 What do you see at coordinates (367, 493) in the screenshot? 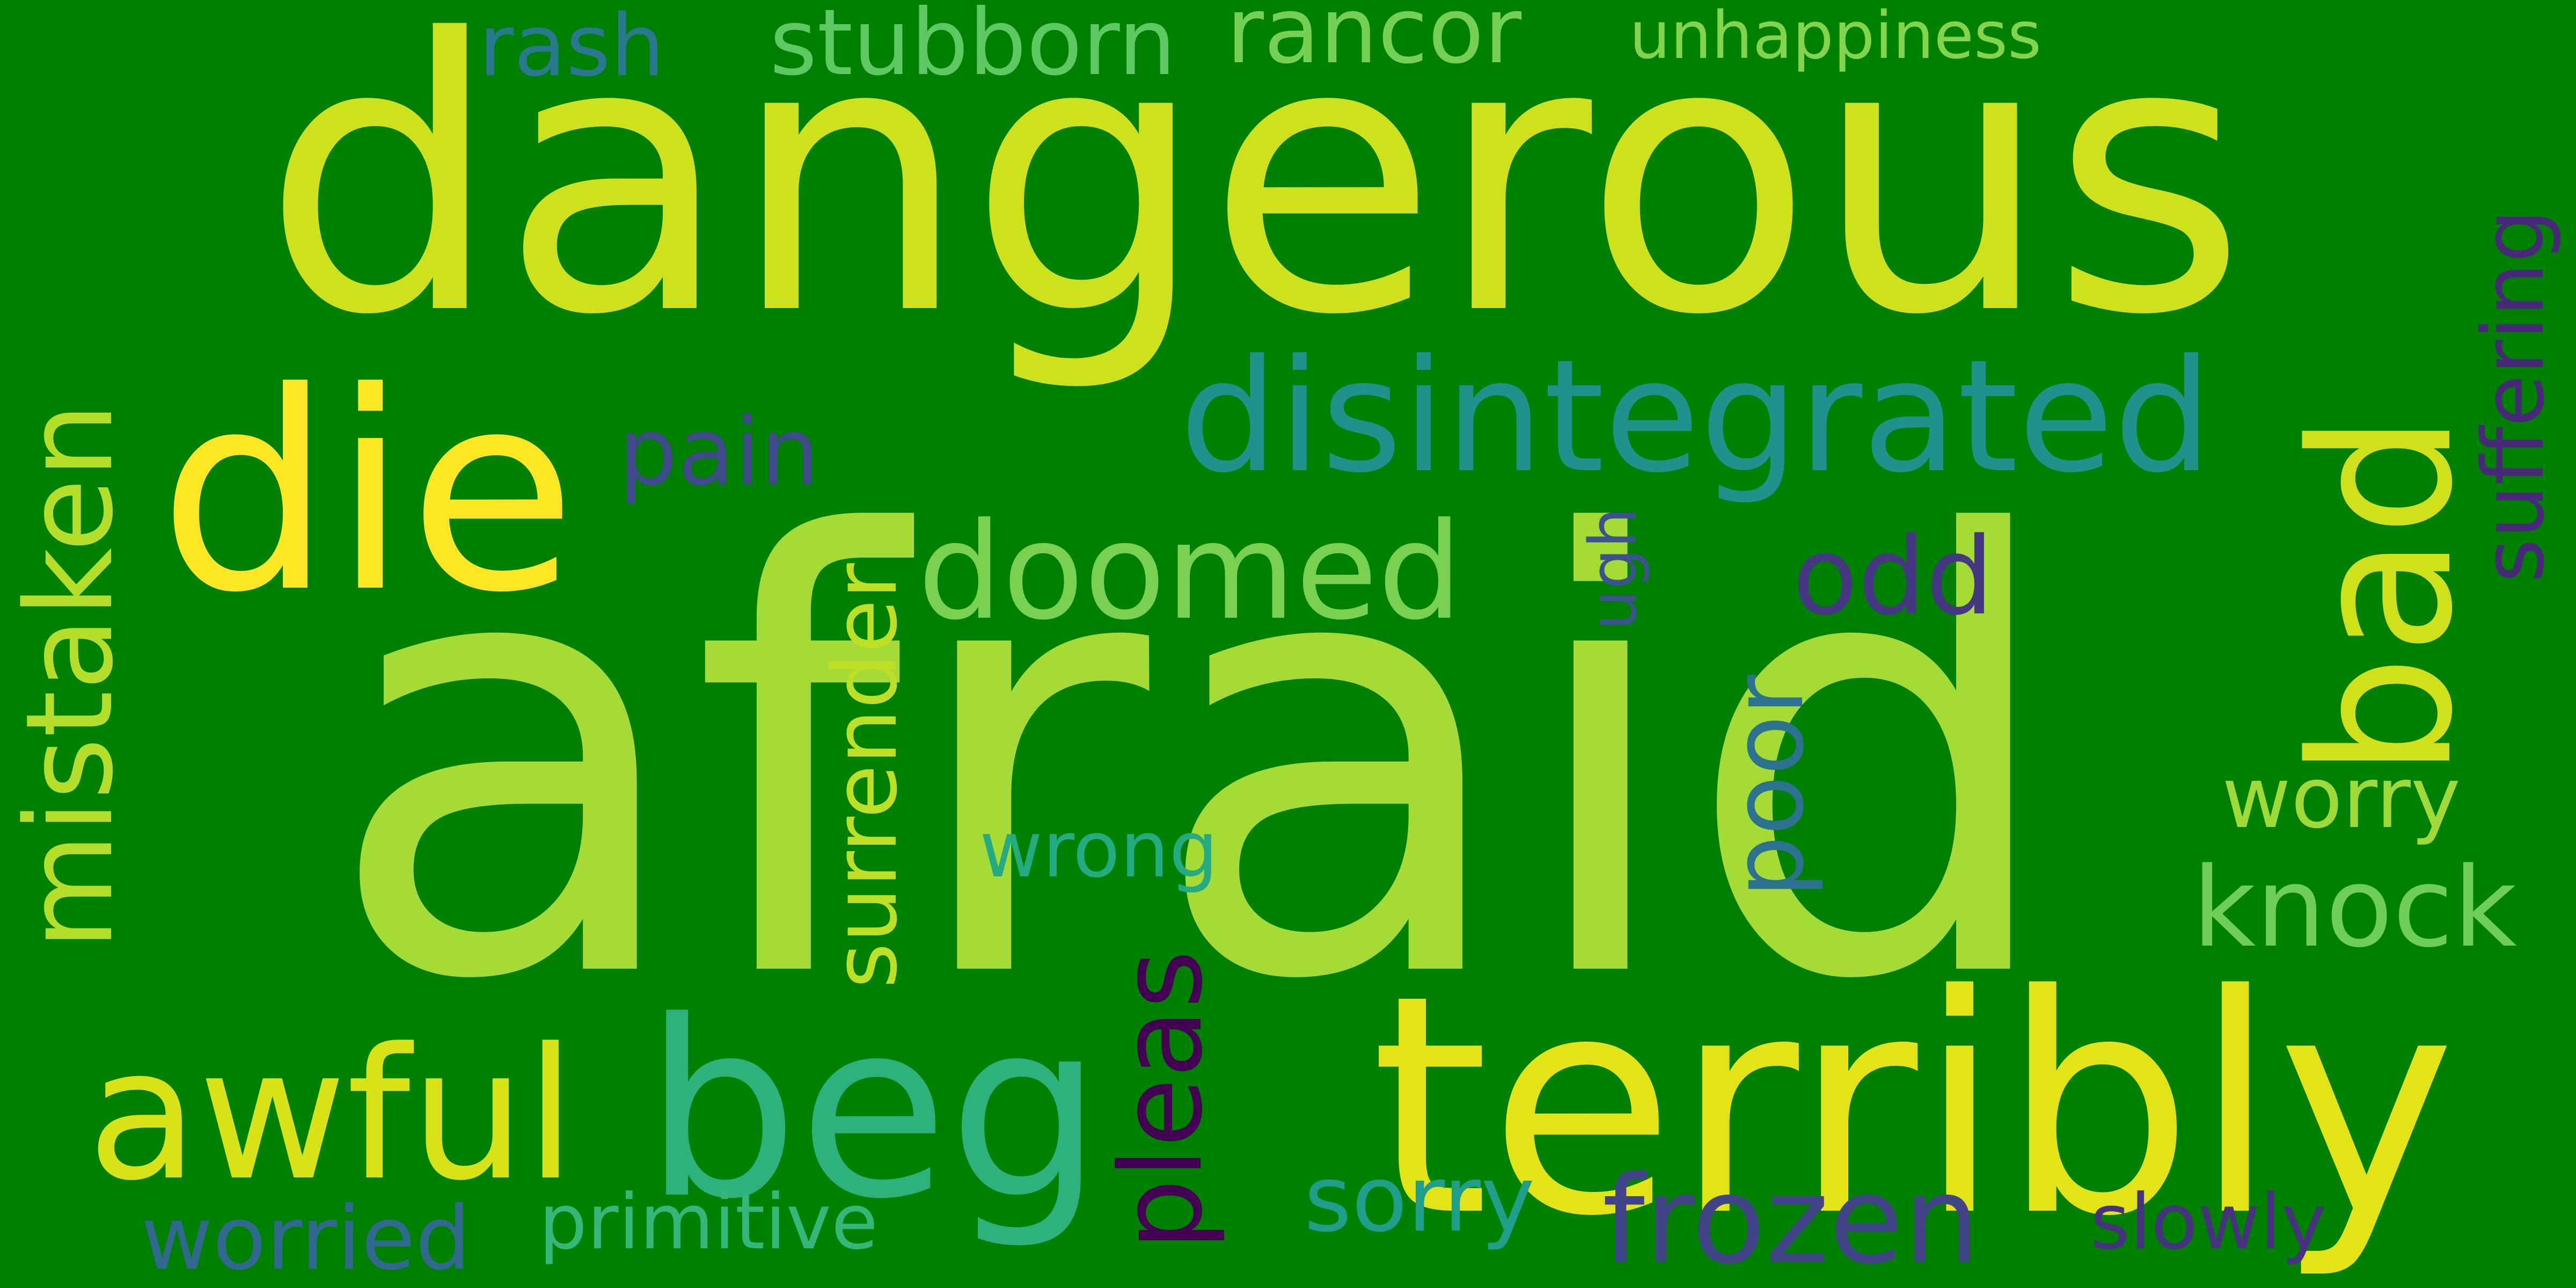
I see `word-die: die` at bounding box center [367, 493].